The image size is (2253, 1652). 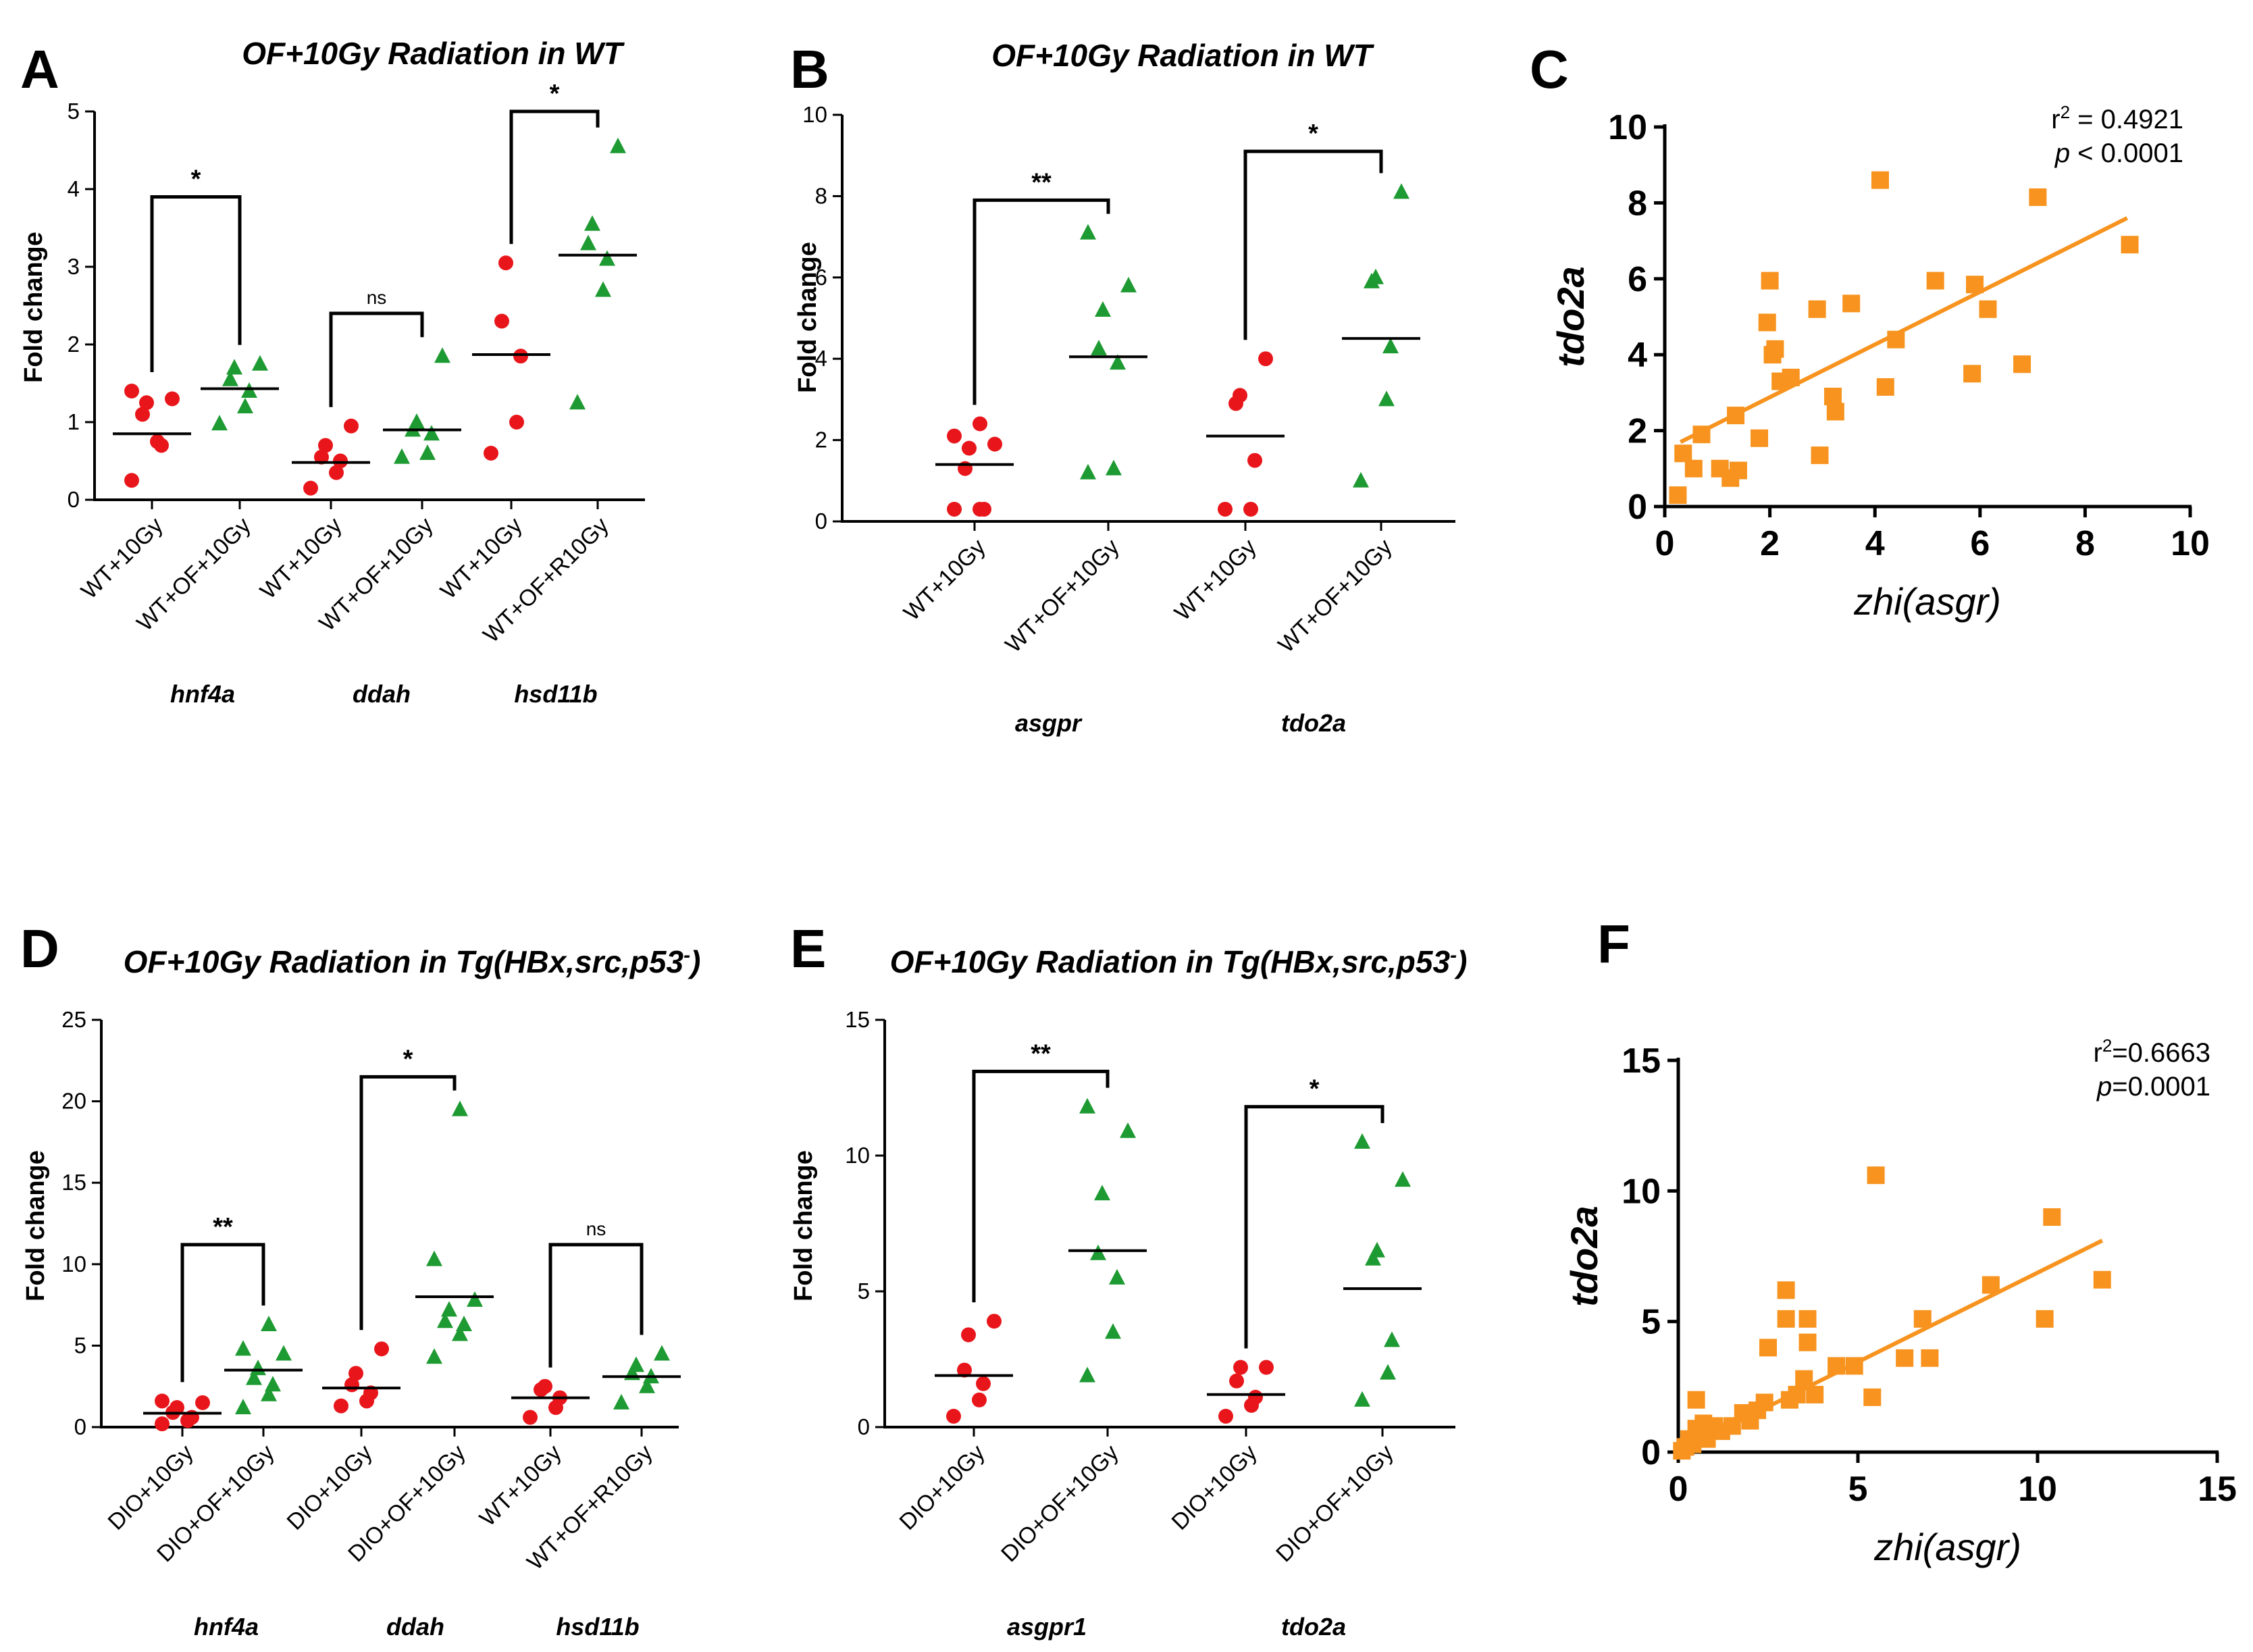 What do you see at coordinates (857, 1019) in the screenshot?
I see `y-tick-label: 15` at bounding box center [857, 1019].